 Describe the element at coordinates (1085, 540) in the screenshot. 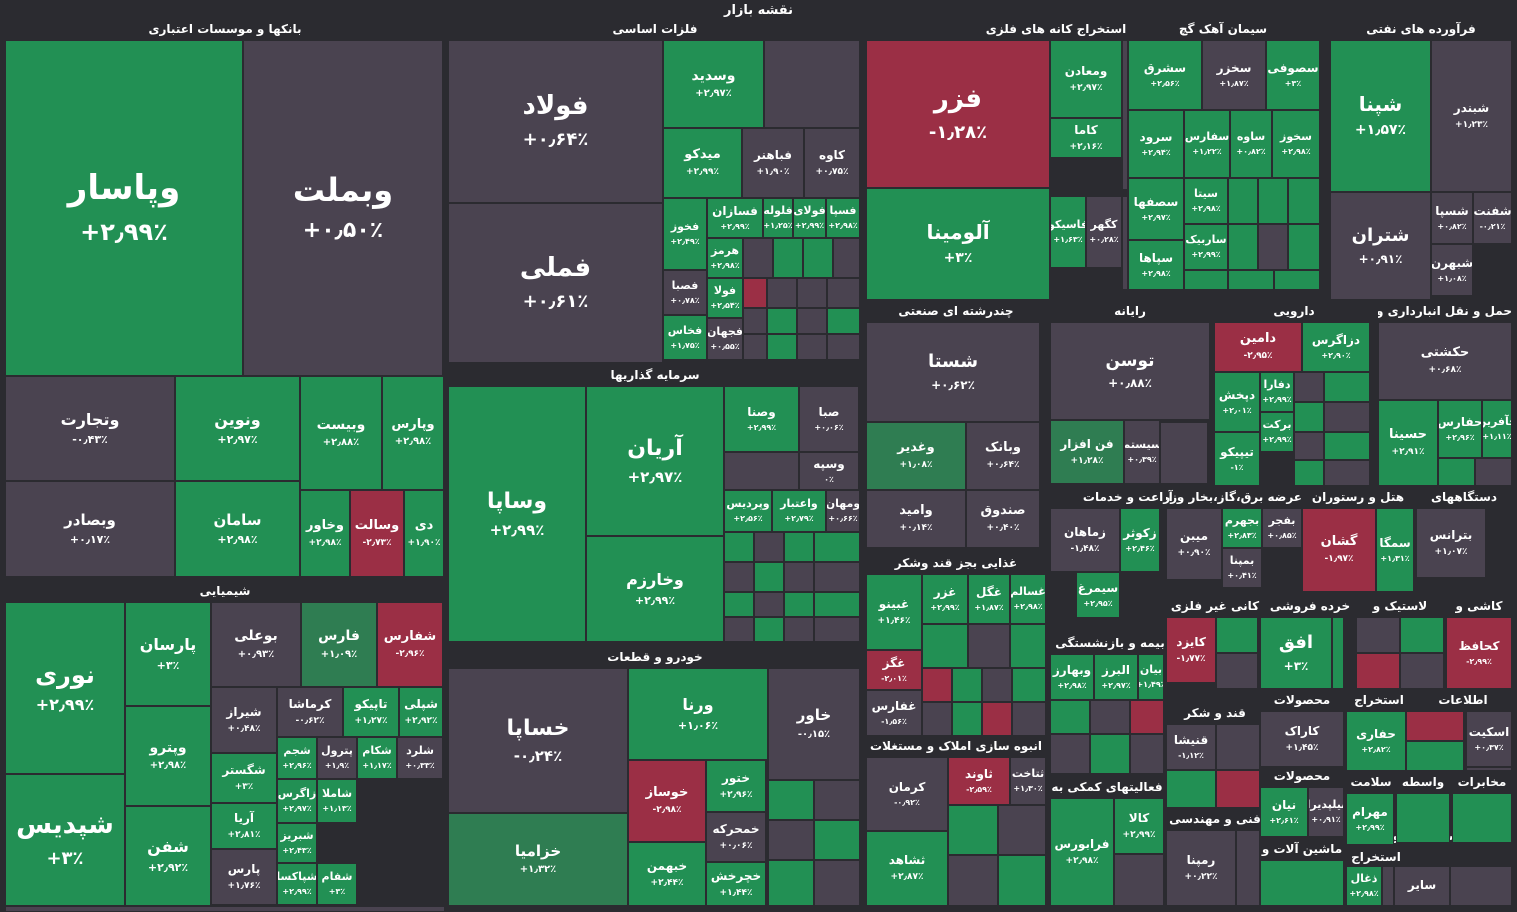

I see `treemap-tile: زماهان -۱٫۴۸٪` at that location.